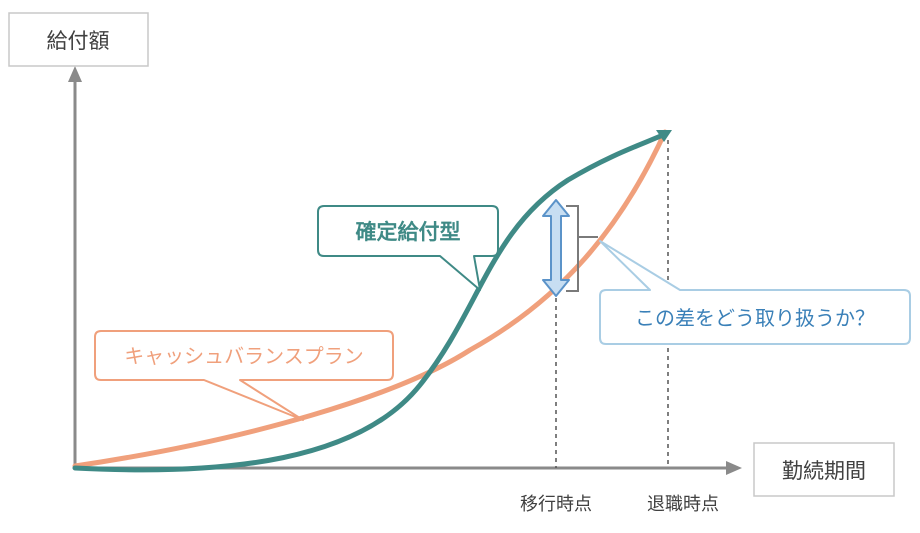 This screenshot has width=920, height=533. What do you see at coordinates (556, 504) in the screenshot?
I see `transition-marker-label: 移行時点` at bounding box center [556, 504].